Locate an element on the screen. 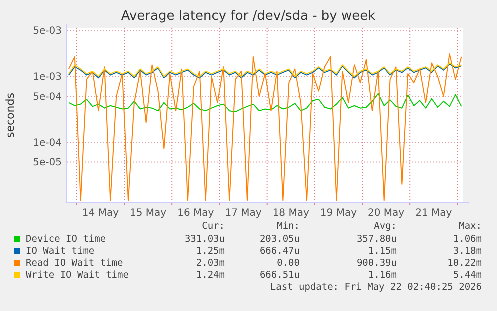 The width and height of the screenshot is (497, 311). text: 0.00 is located at coordinates (288, 263).